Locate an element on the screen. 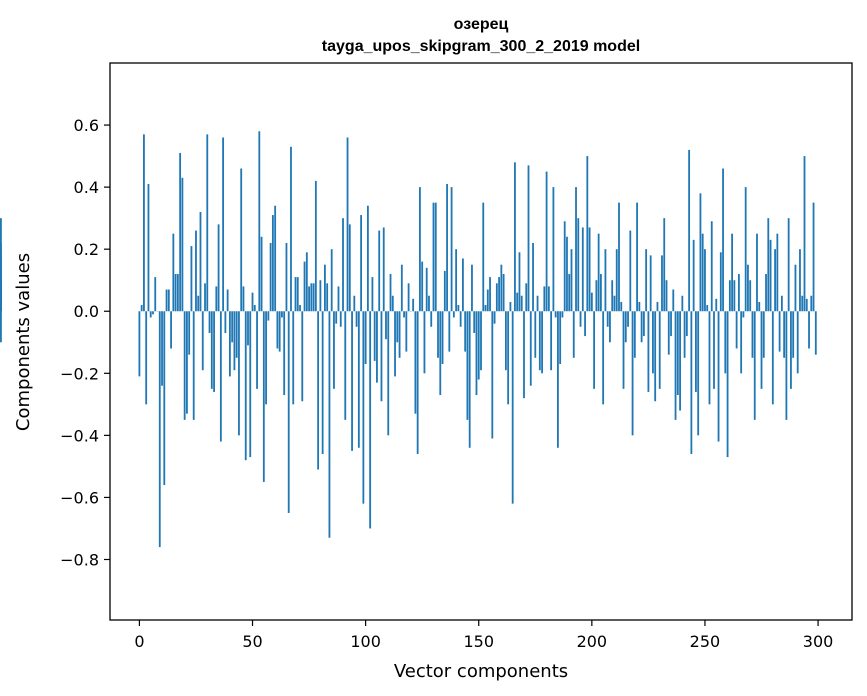  x-tick-label: 250 is located at coordinates (705, 641).